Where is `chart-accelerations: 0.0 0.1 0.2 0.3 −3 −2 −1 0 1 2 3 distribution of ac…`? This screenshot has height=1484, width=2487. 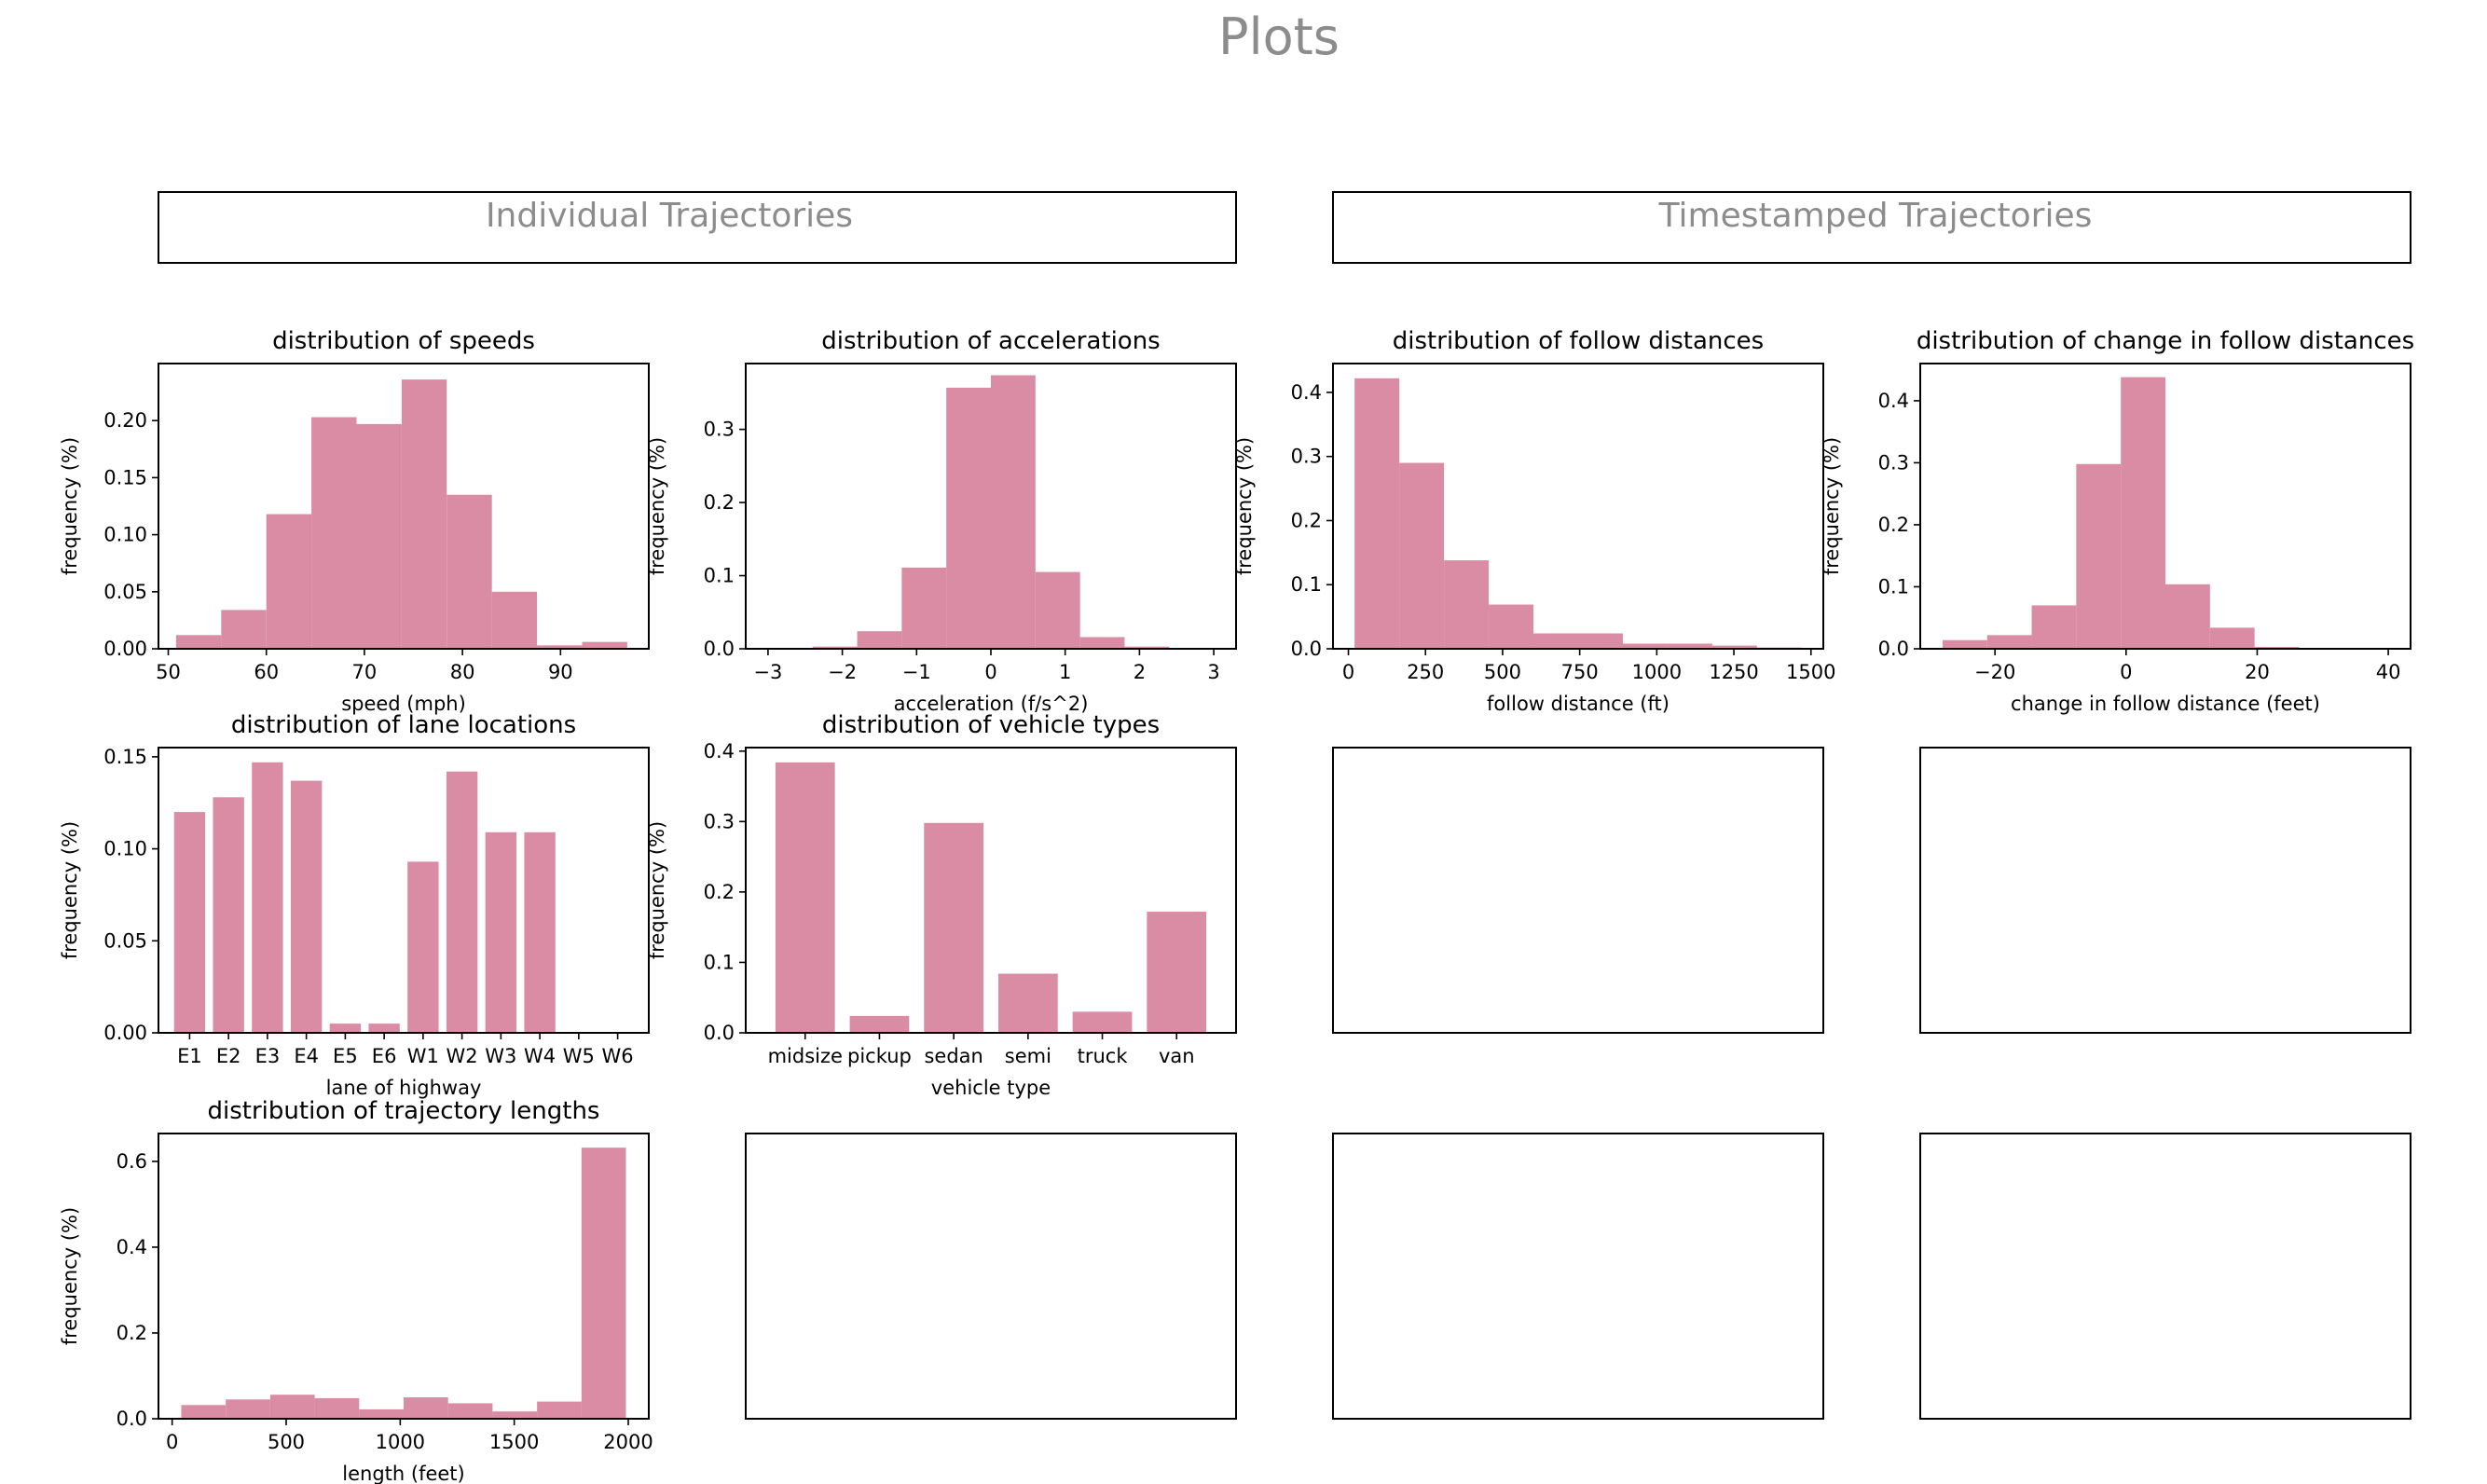
chart-accelerations: 0.0 0.1 0.2 0.3 −3 −2 −1 0 1 2 3 distribution of ac… is located at coordinates (941, 521).